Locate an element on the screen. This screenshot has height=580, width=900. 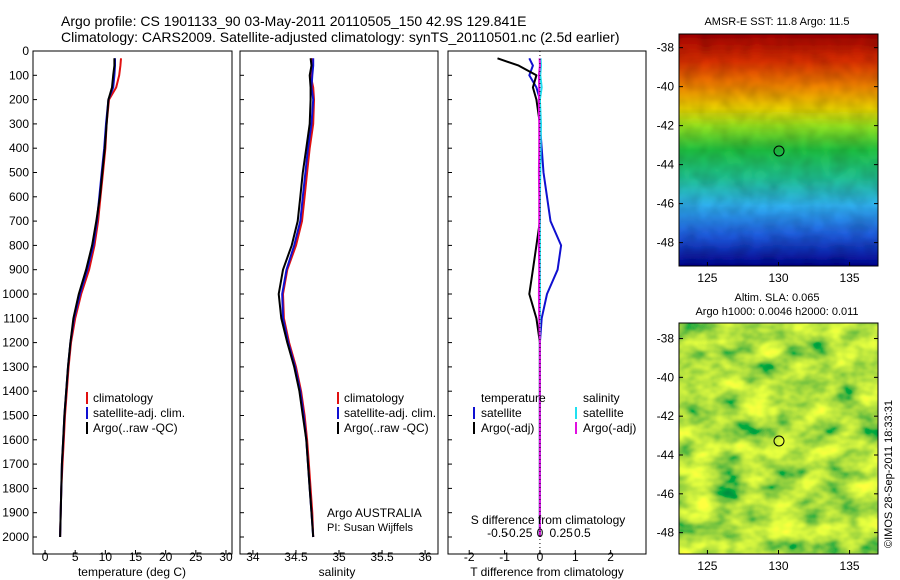
x-tick-label: 36 is located at coordinates (425, 557).